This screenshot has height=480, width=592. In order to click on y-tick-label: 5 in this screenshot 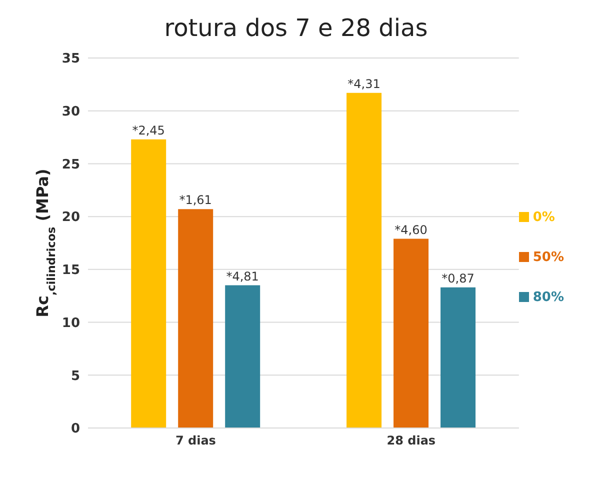, I will do `click(75, 376)`.